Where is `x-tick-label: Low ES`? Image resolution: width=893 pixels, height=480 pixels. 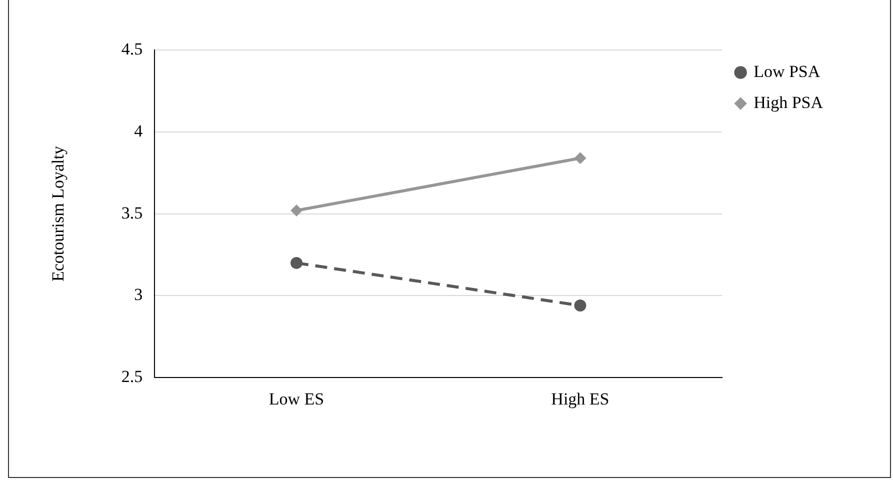 x-tick-label: Low ES is located at coordinates (296, 398).